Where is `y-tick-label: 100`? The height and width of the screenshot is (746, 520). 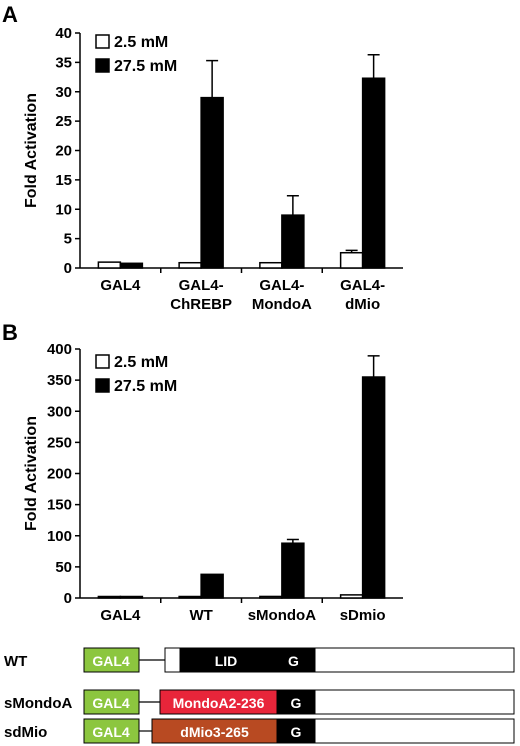 y-tick-label: 100 is located at coordinates (59, 536).